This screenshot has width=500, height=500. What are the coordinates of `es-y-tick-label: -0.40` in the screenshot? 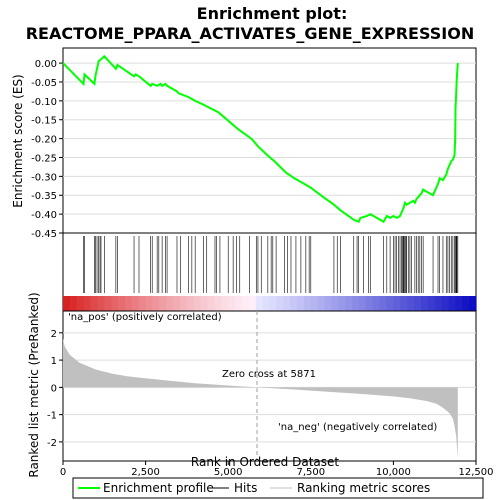 It's located at (44, 215).